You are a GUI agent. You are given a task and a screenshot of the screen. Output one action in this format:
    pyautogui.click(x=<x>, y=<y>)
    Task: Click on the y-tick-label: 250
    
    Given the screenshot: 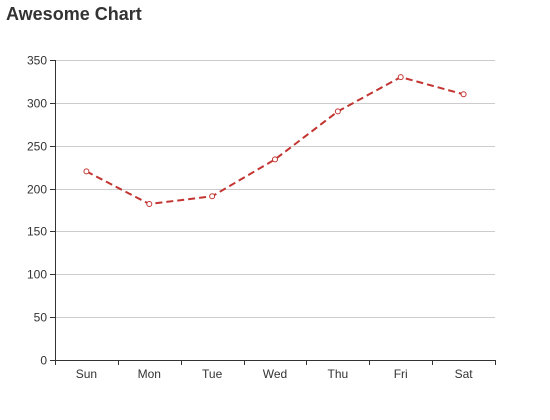 What is the action you would take?
    pyautogui.click(x=37, y=147)
    